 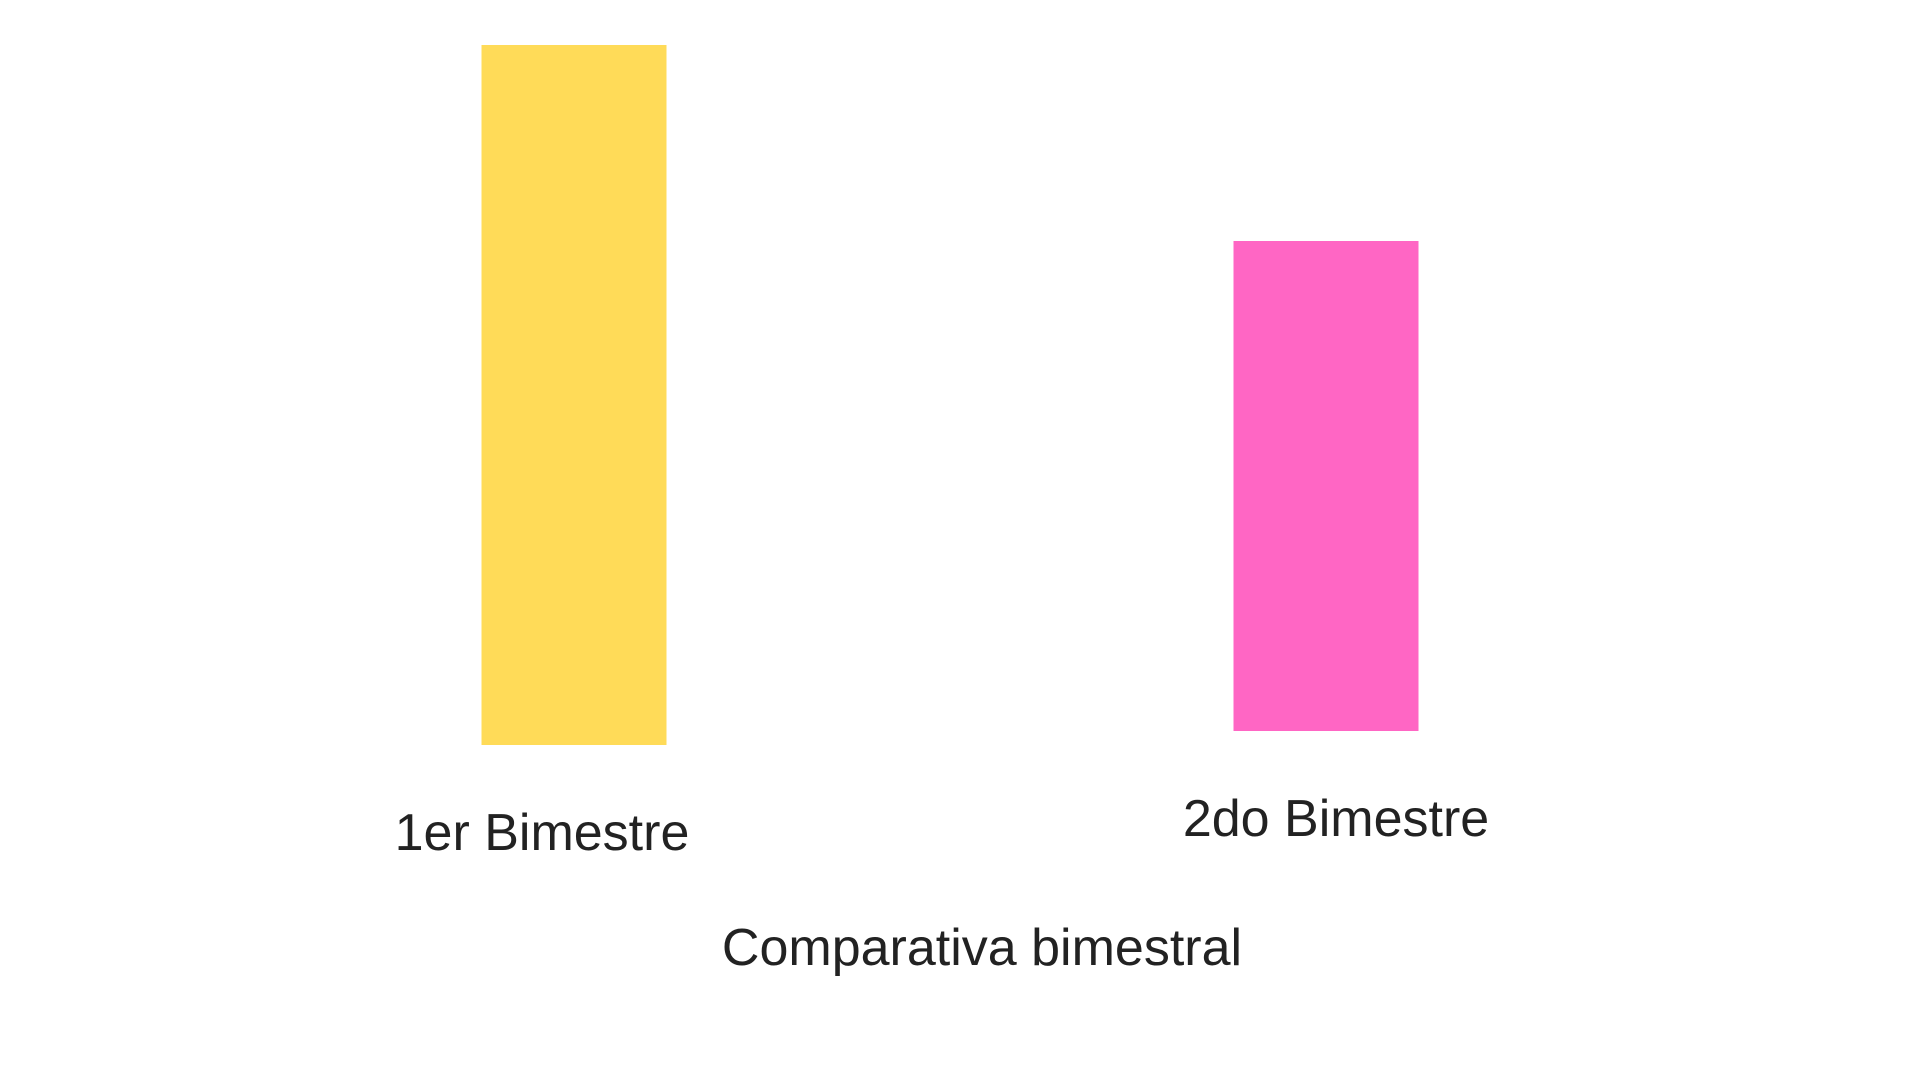 I want to click on category-label-1: 1er Bimestre, so click(x=542, y=833).